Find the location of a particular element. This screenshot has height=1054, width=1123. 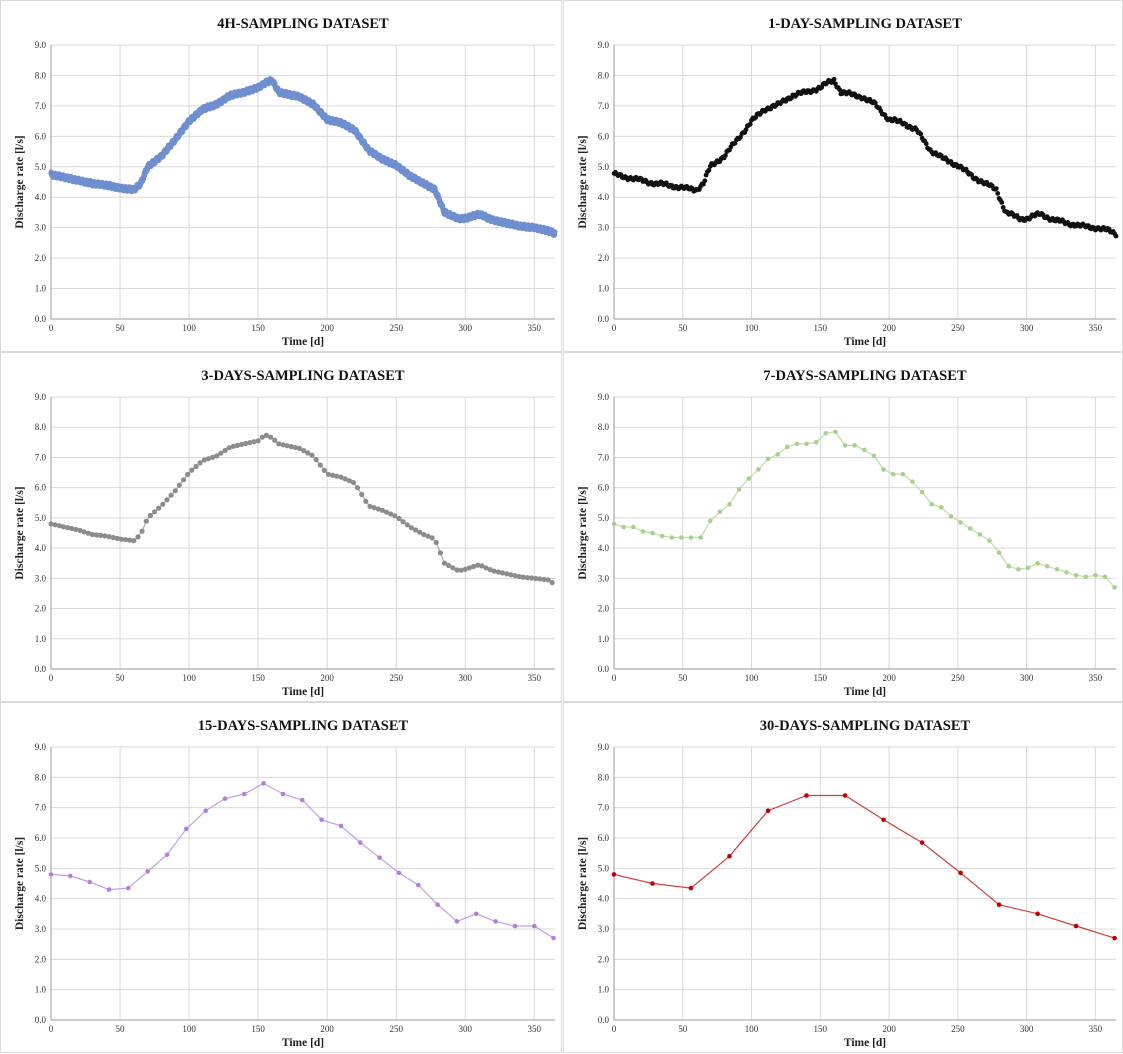

y-tick-label: 4.0 is located at coordinates (41, 899).